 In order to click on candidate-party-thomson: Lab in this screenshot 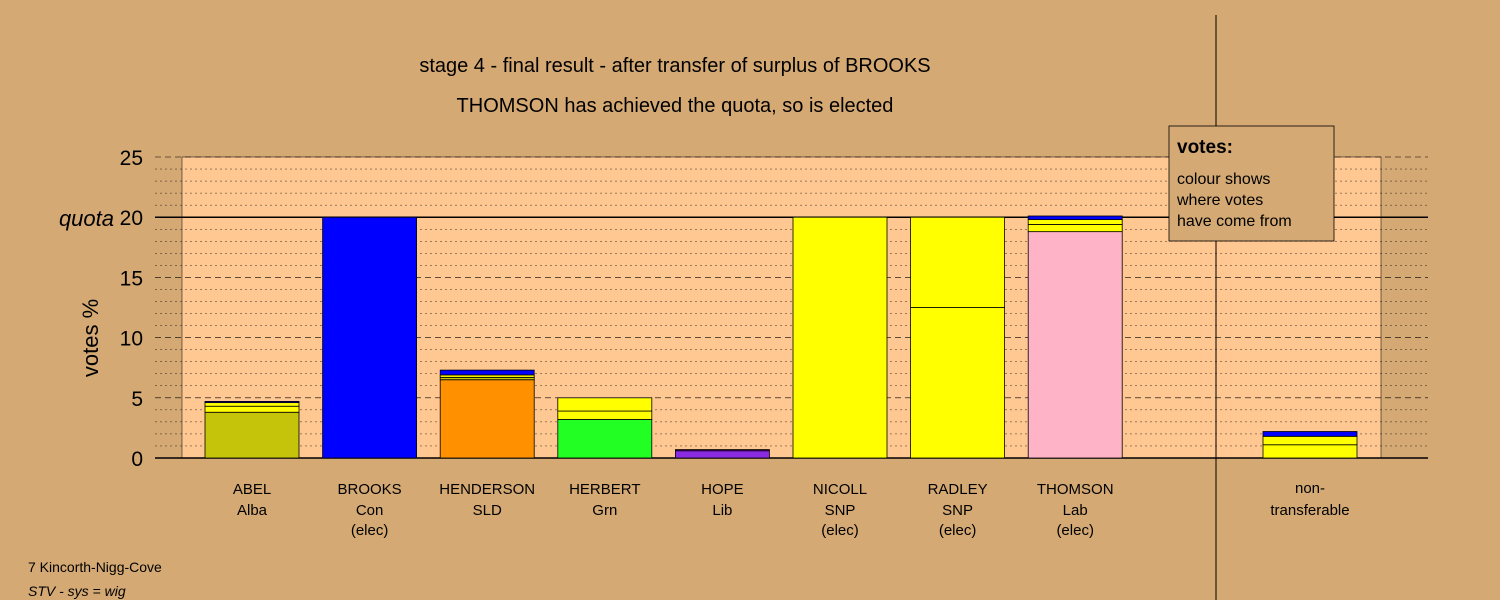, I will do `click(1075, 510)`.